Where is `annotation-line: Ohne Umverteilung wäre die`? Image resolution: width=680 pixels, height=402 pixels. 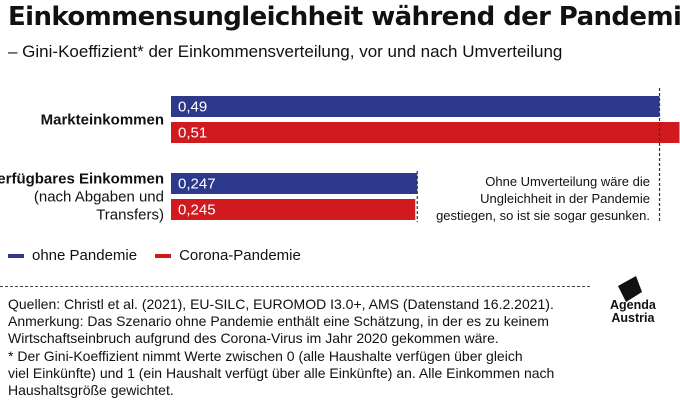 annotation-line: Ohne Umverteilung wäre die is located at coordinates (567, 181).